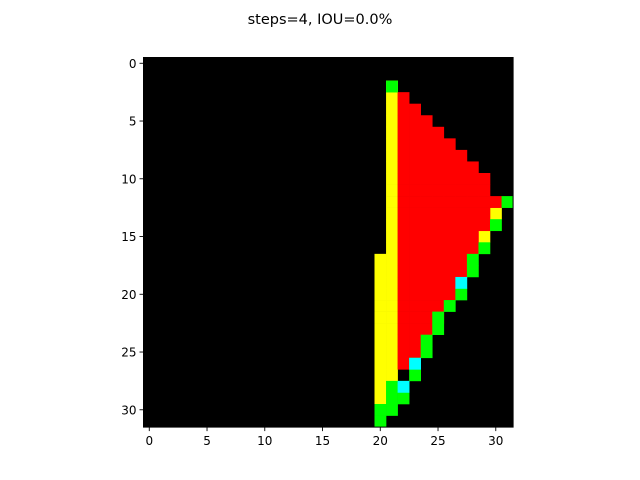 This screenshot has height=480, width=640. I want to click on x-tick-label: 20, so click(380, 441).